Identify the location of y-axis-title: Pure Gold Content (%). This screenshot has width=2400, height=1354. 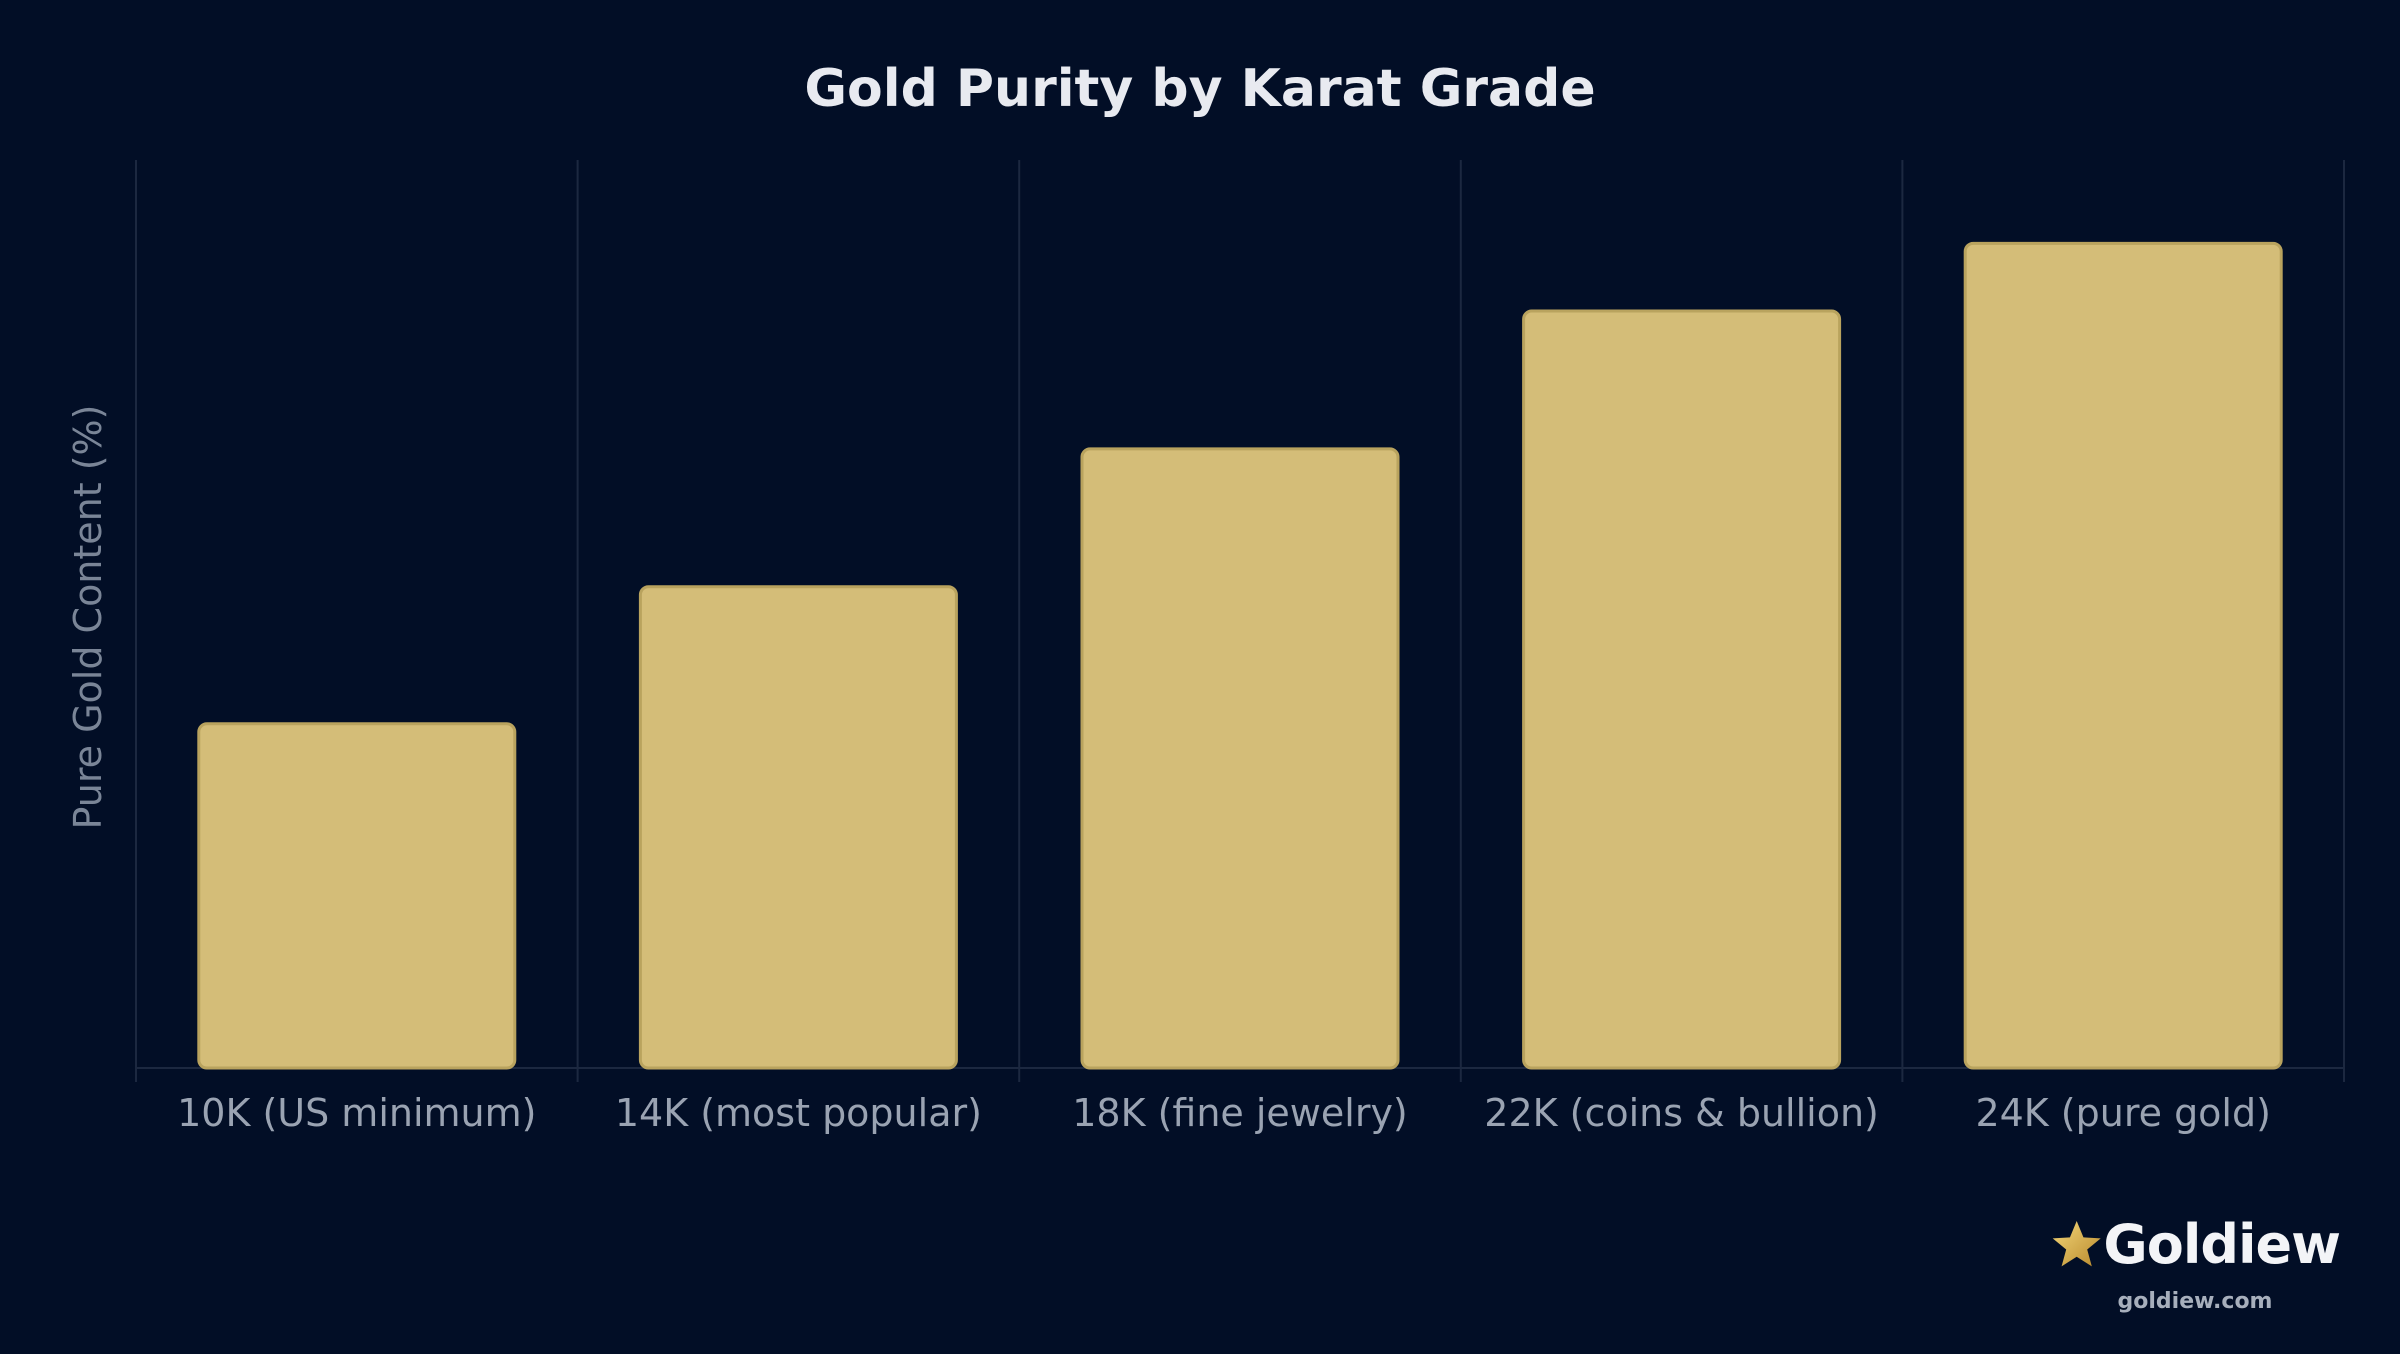
(88, 617).